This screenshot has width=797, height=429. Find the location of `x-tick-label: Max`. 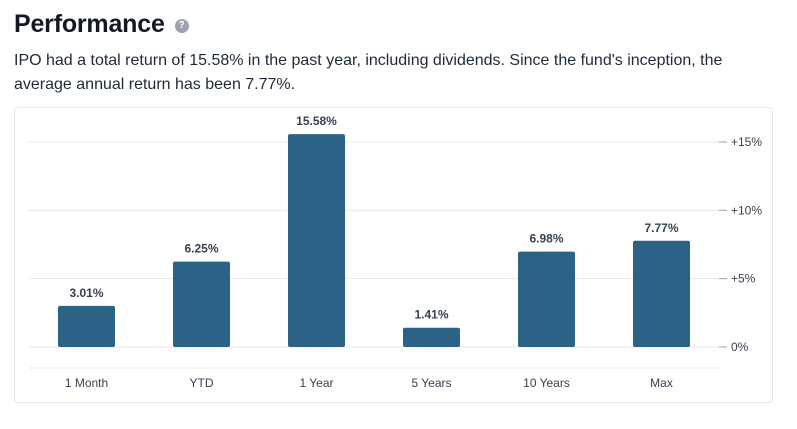

x-tick-label: Max is located at coordinates (661, 383).